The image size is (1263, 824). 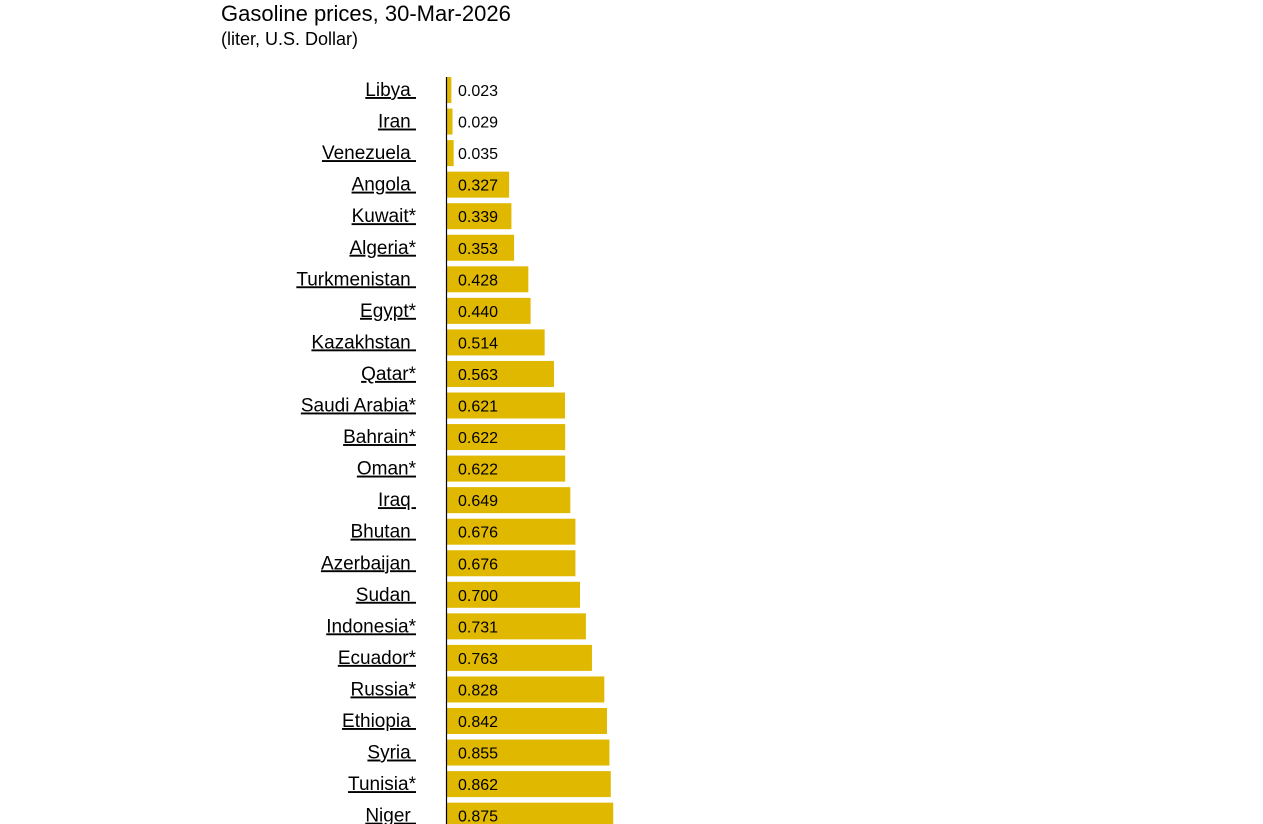 What do you see at coordinates (382, 248) in the screenshot?
I see `category-label-link: Algeria*` at bounding box center [382, 248].